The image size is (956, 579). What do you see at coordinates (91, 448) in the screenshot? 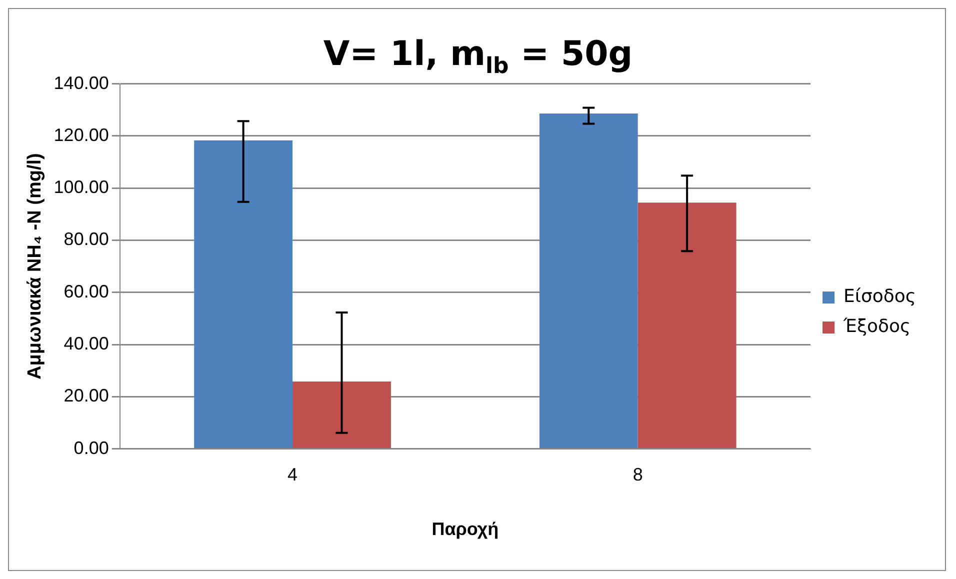
I see `y-tick-label: 0.00` at bounding box center [91, 448].